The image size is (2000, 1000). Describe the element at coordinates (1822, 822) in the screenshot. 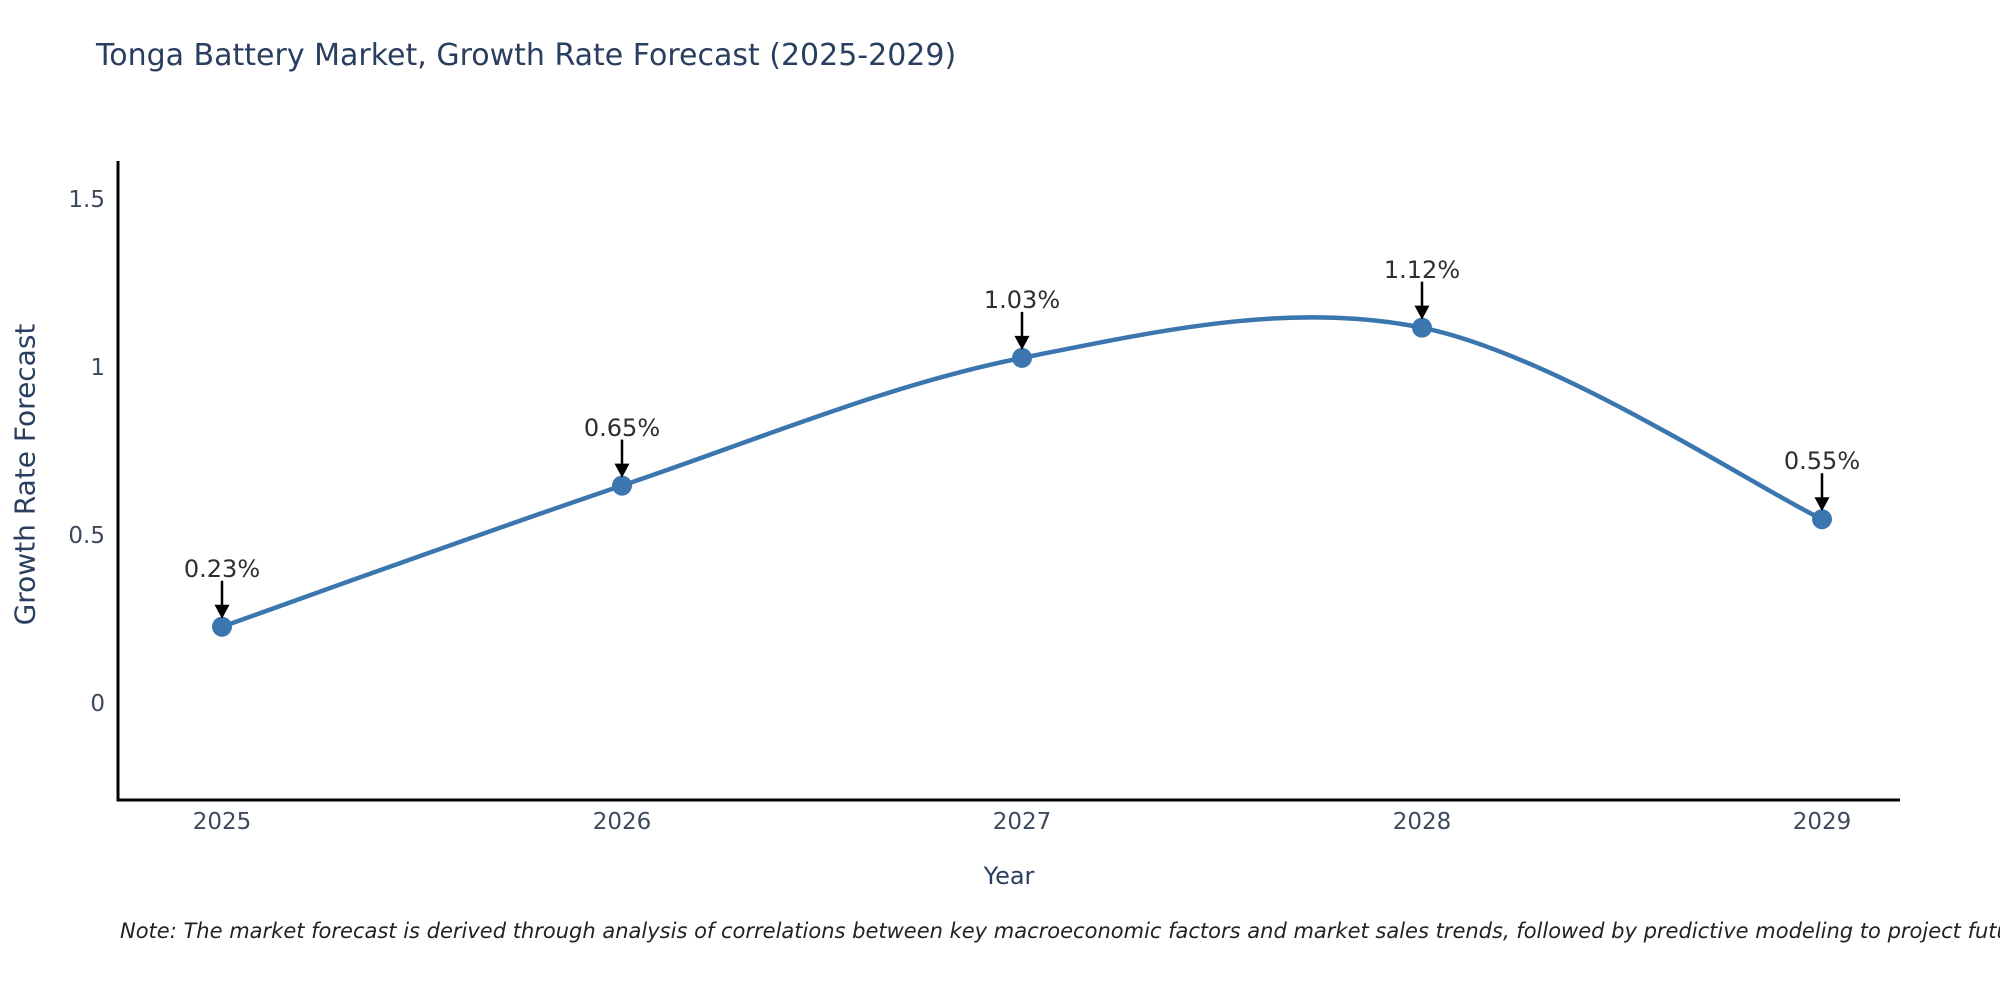

I see `x-axis-tick-label: 2029` at that location.